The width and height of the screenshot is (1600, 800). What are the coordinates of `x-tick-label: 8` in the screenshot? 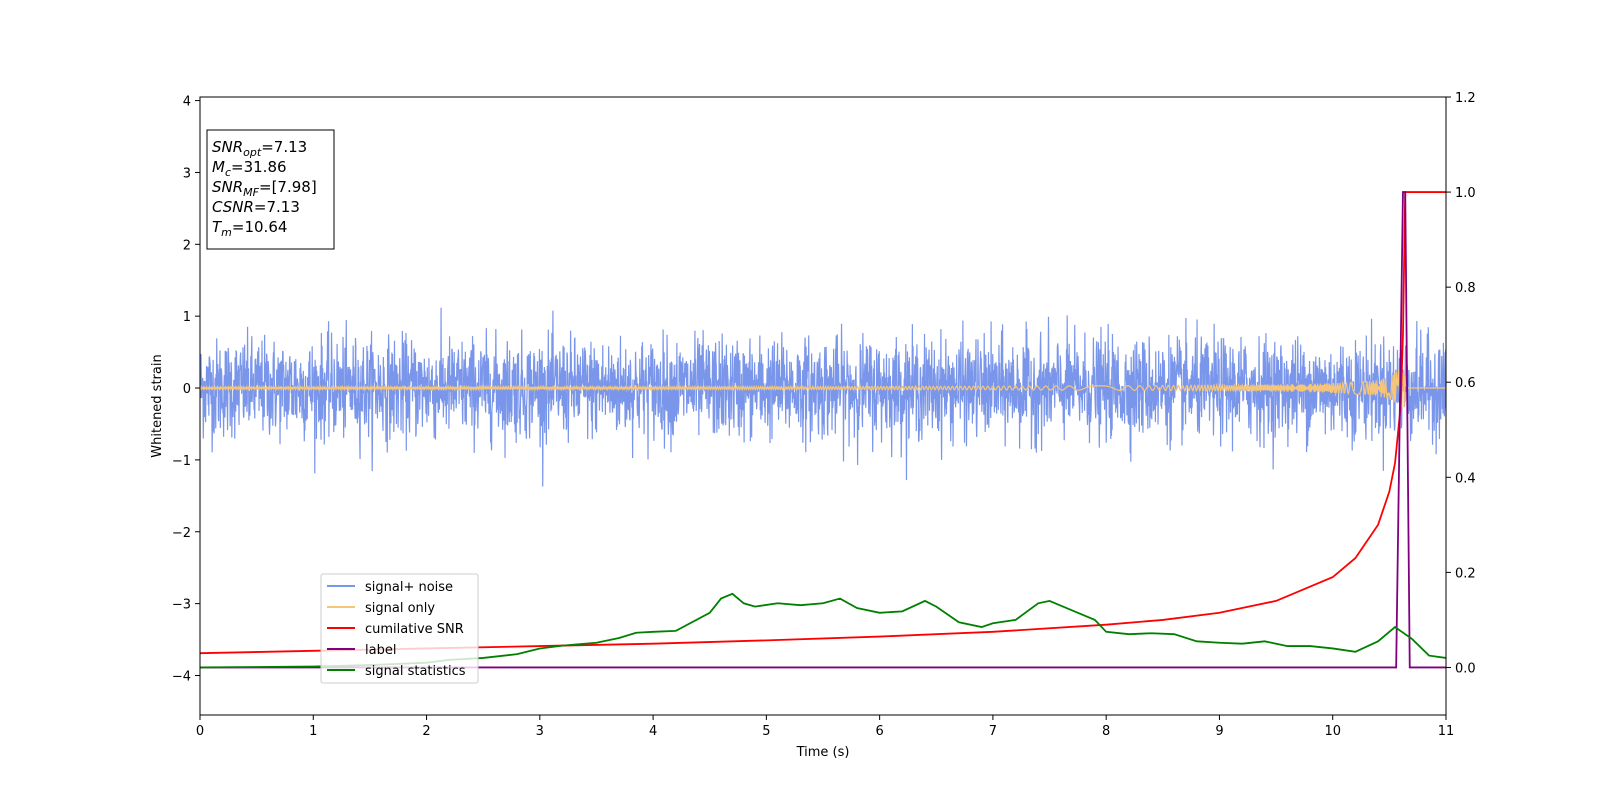 It's located at (1106, 731).